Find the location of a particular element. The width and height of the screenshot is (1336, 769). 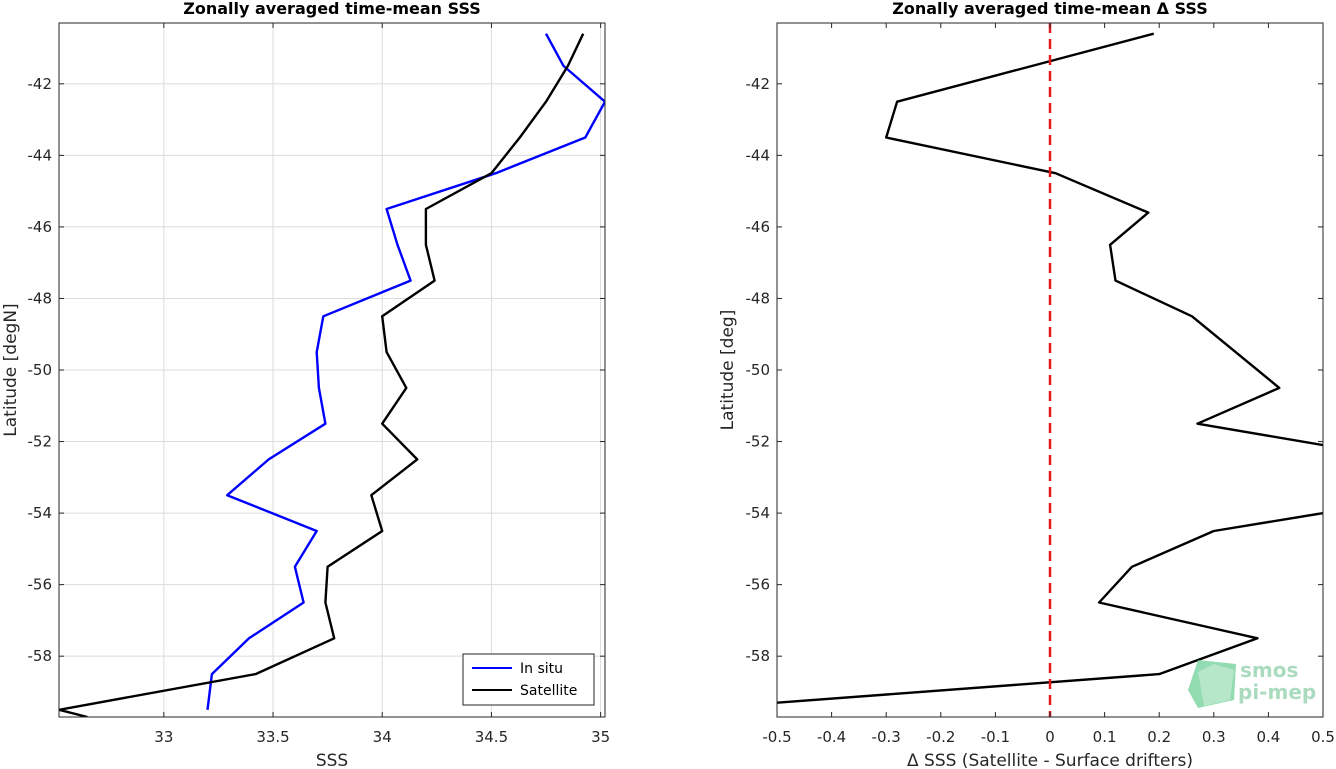

right-y-tick-label: -44 is located at coordinates (758, 155).